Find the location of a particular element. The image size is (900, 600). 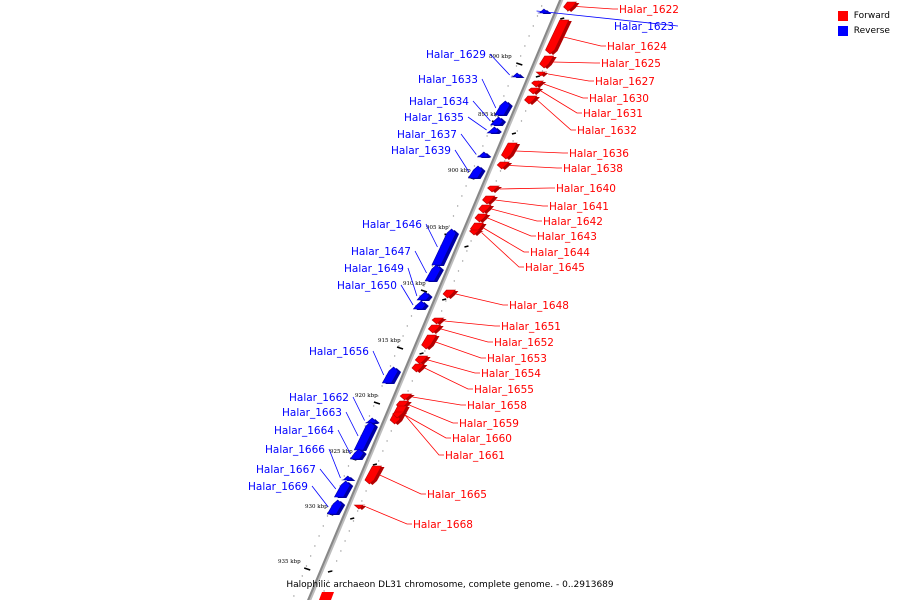

gene-label: Halar_1642 is located at coordinates (573, 222).